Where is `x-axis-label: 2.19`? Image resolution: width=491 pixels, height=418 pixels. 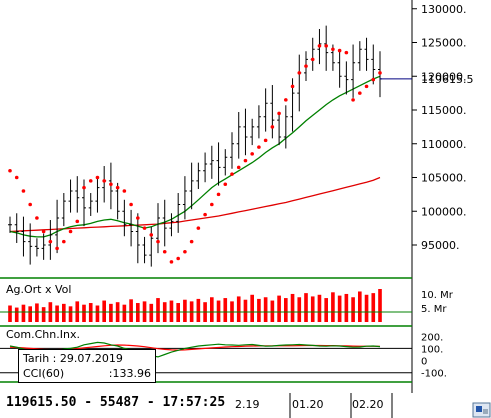 x-axis-label: 2.19 is located at coordinates (247, 404).